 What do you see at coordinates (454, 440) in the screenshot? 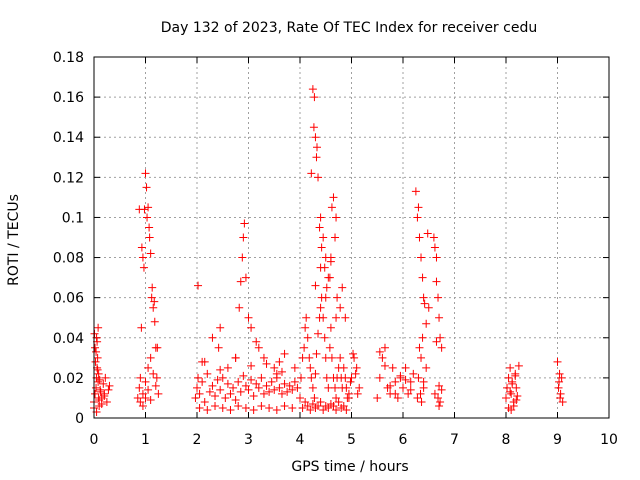
I see `x-tick-label: 7` at bounding box center [454, 440].